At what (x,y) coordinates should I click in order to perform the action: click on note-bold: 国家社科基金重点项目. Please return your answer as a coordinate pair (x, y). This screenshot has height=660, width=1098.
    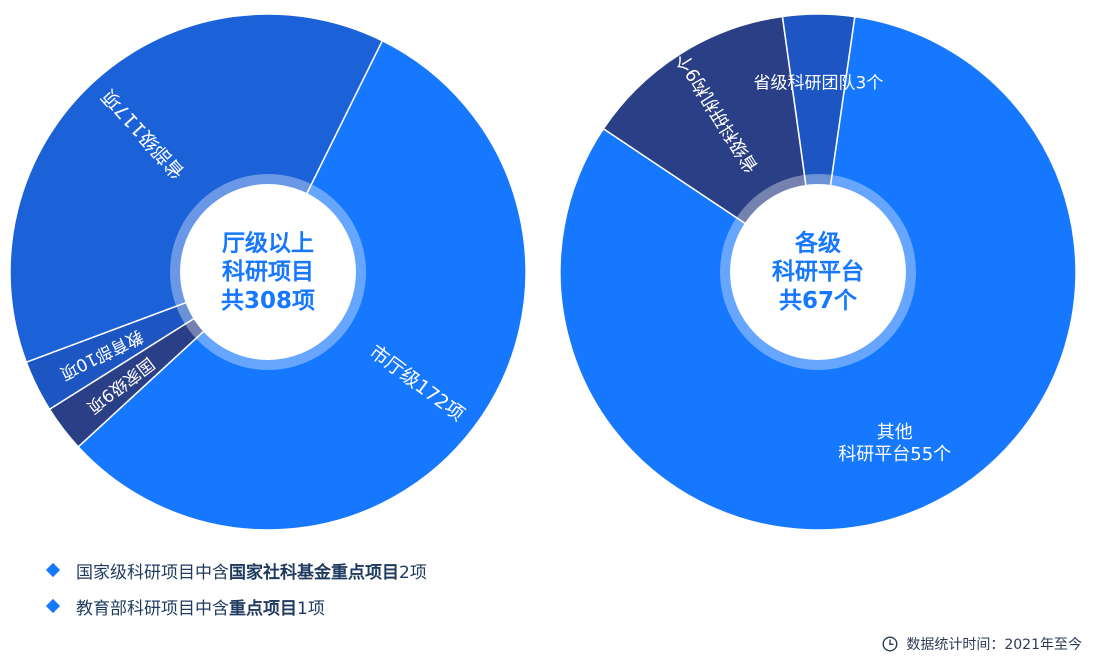
    Looking at the image, I should click on (314, 572).